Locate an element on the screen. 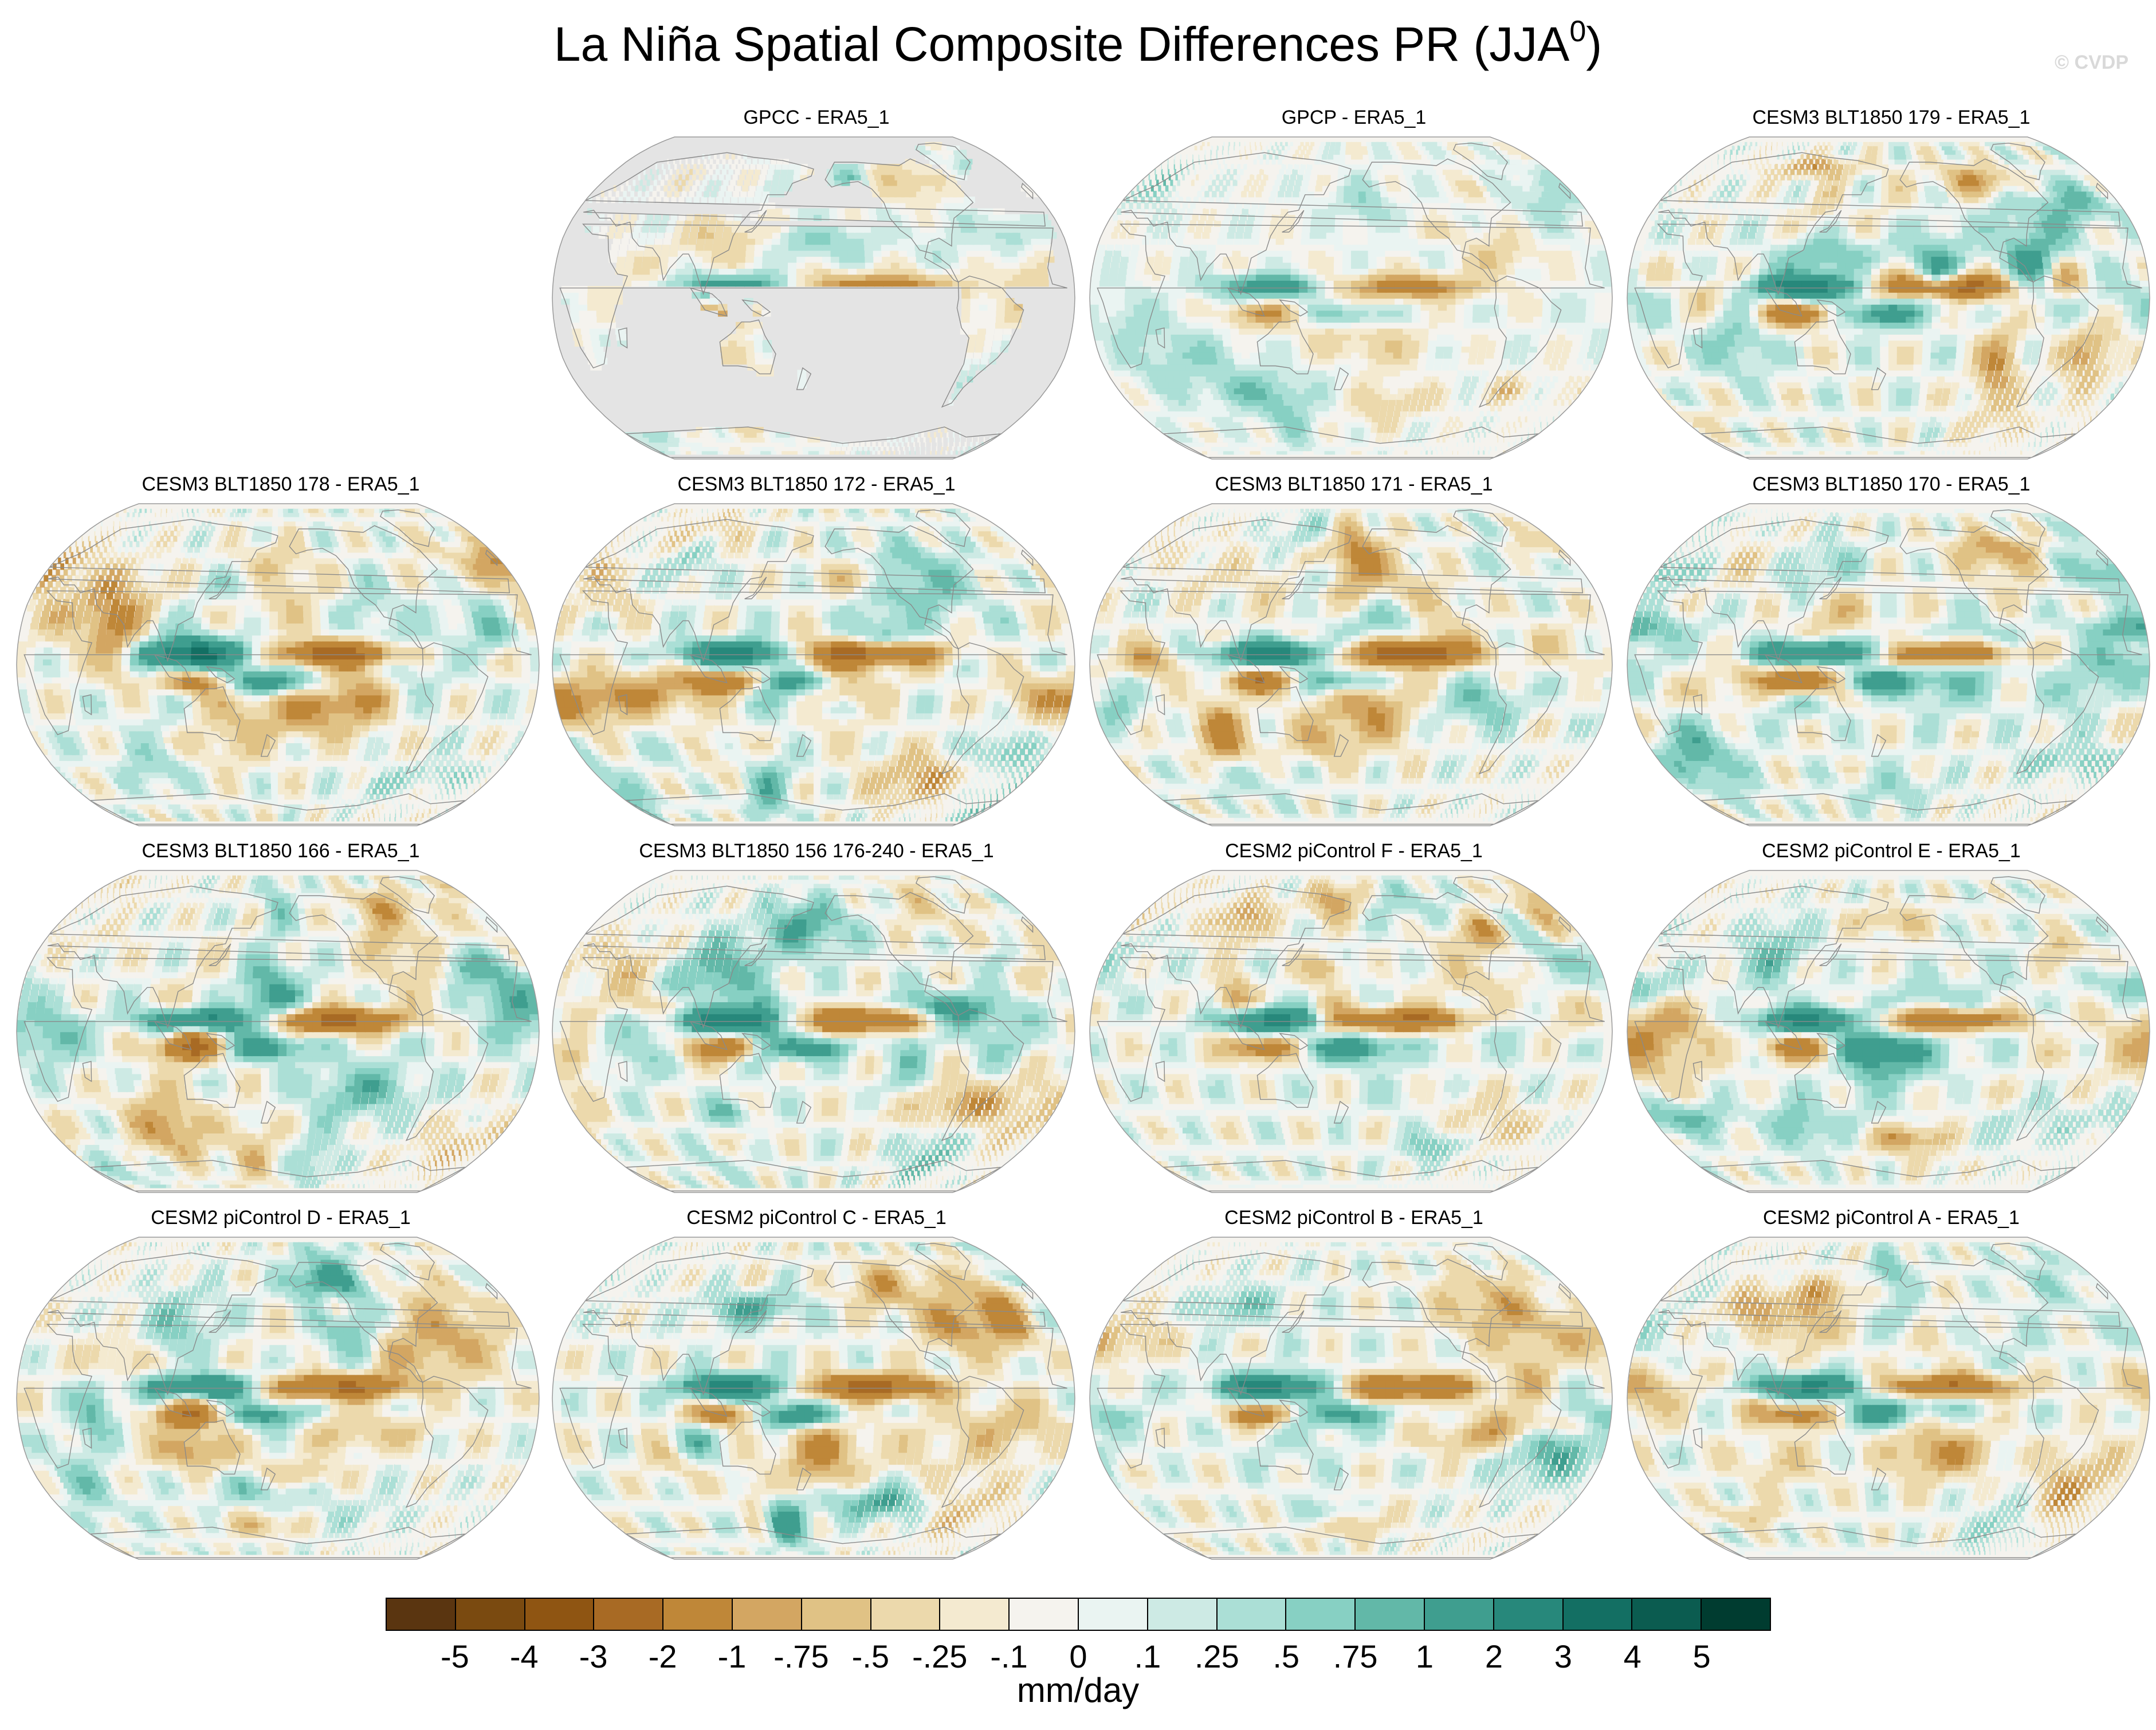 This screenshot has height=1730, width=2156. cvdp-watermark: © CVDP is located at coordinates (2091, 63).